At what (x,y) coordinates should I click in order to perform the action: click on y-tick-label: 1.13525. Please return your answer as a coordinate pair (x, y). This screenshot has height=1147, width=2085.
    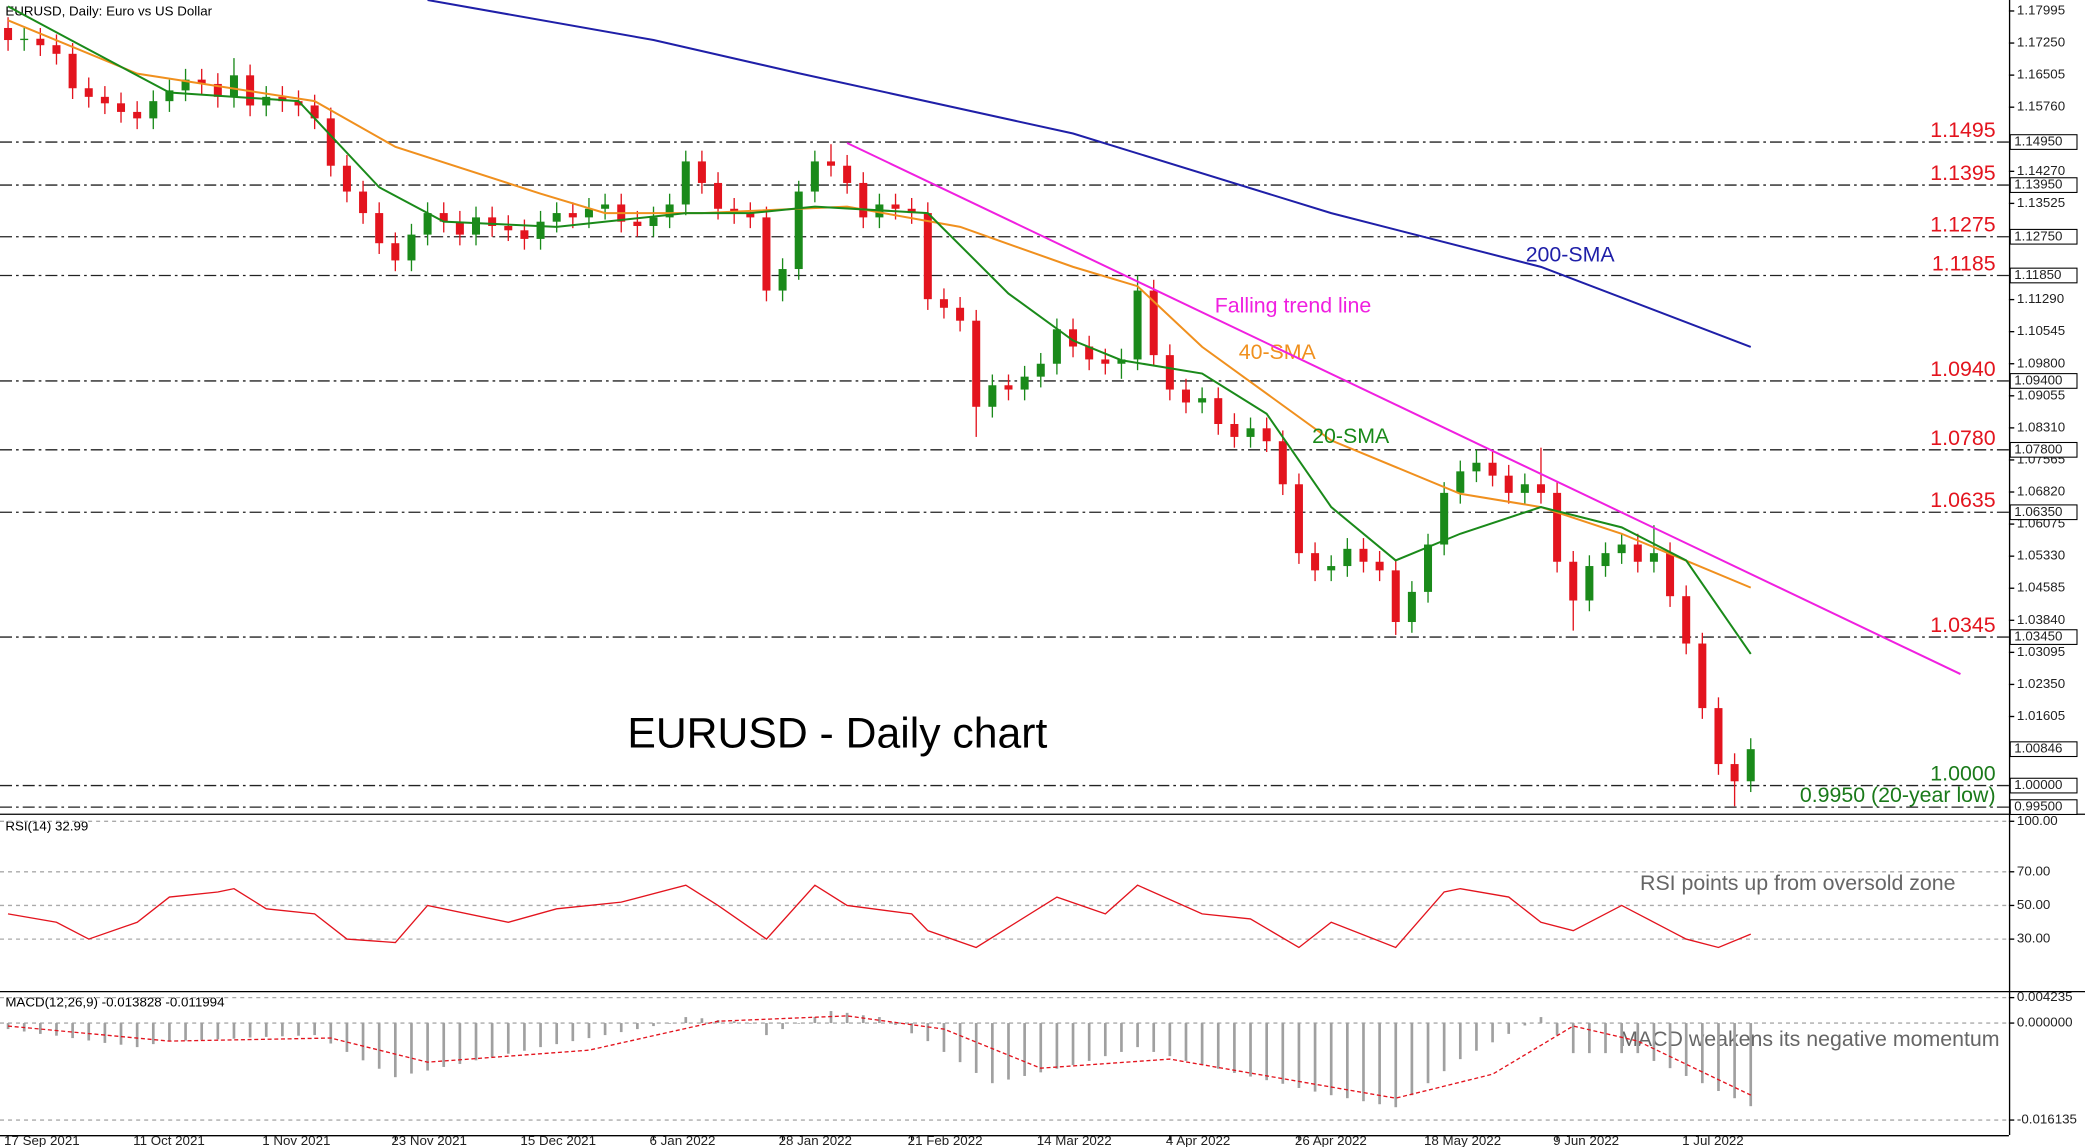
    Looking at the image, I should click on (2041, 202).